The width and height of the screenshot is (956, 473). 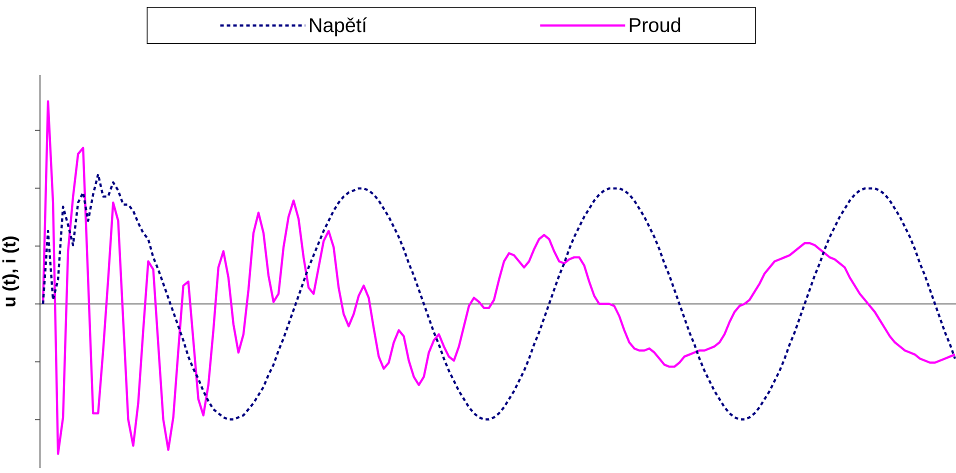 I want to click on legend-label: Proud, so click(x=655, y=25).